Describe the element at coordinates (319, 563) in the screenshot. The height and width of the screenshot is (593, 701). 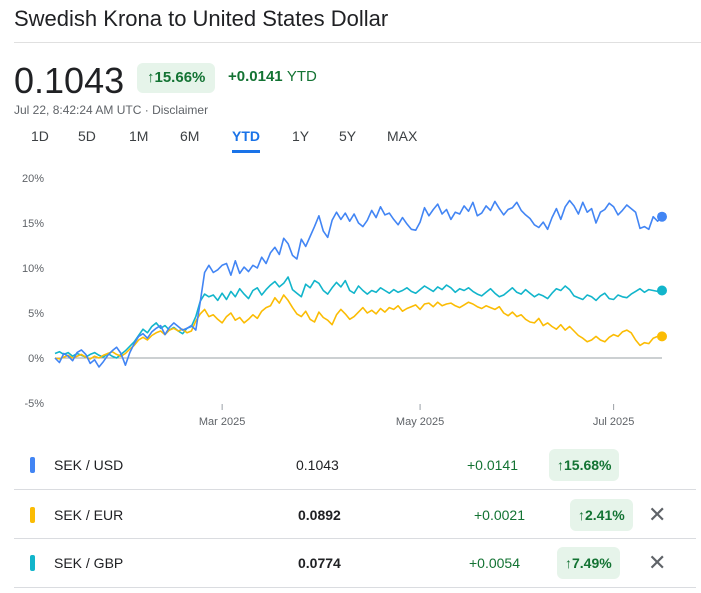
I see `pair-rate: 0.0774` at that location.